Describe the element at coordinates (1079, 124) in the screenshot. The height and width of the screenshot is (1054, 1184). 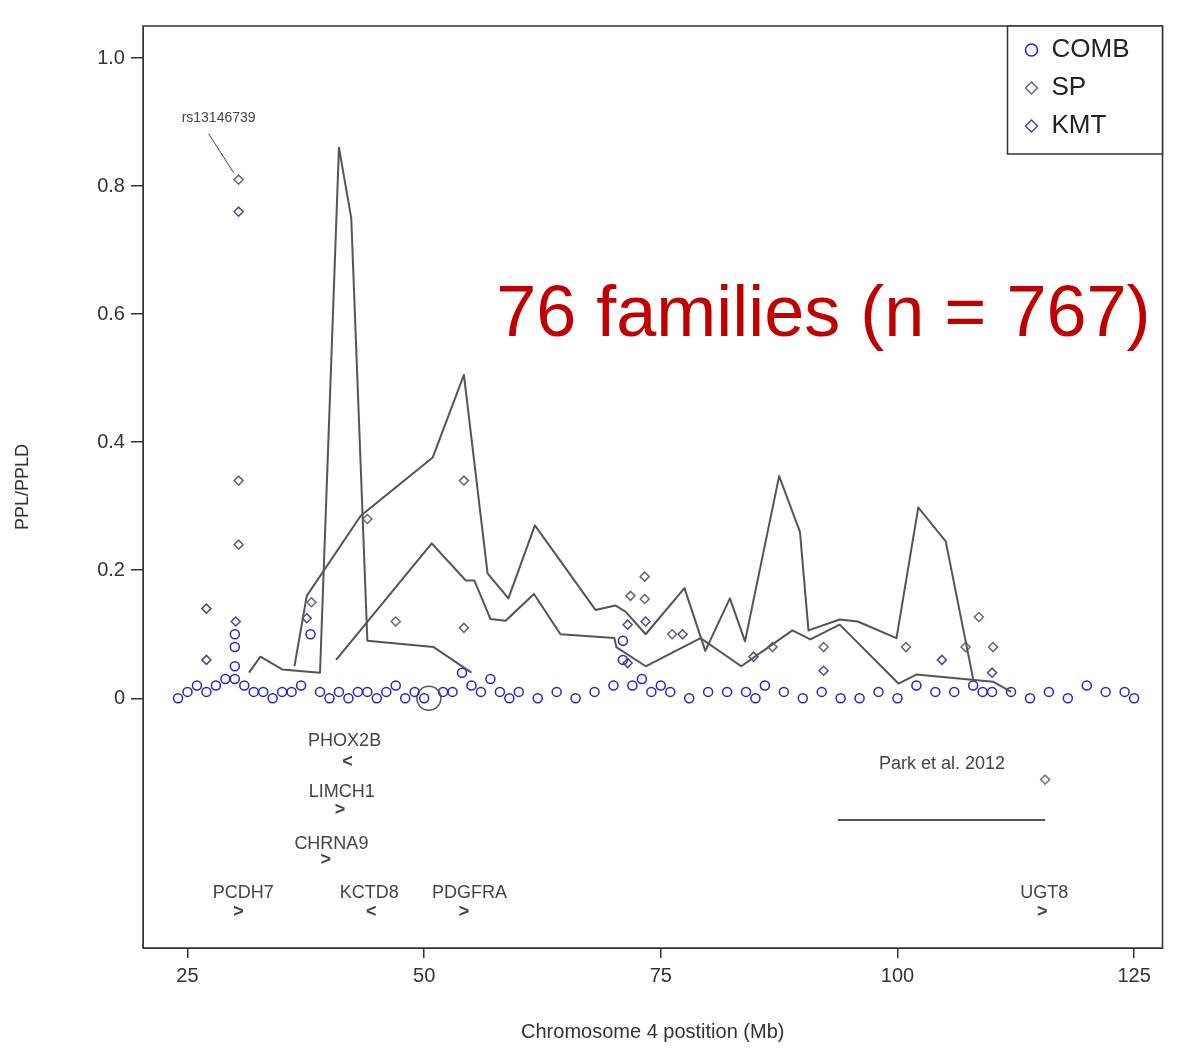
I see `legend-label: KMT` at that location.